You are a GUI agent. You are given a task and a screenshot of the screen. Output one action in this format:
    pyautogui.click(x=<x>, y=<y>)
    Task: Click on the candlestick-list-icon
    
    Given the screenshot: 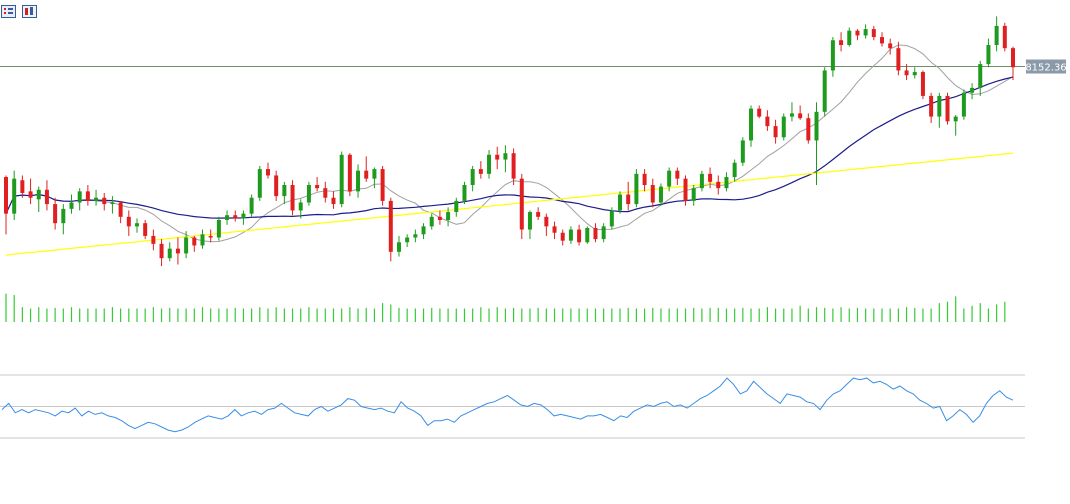 What is the action you would take?
    pyautogui.click(x=8, y=11)
    